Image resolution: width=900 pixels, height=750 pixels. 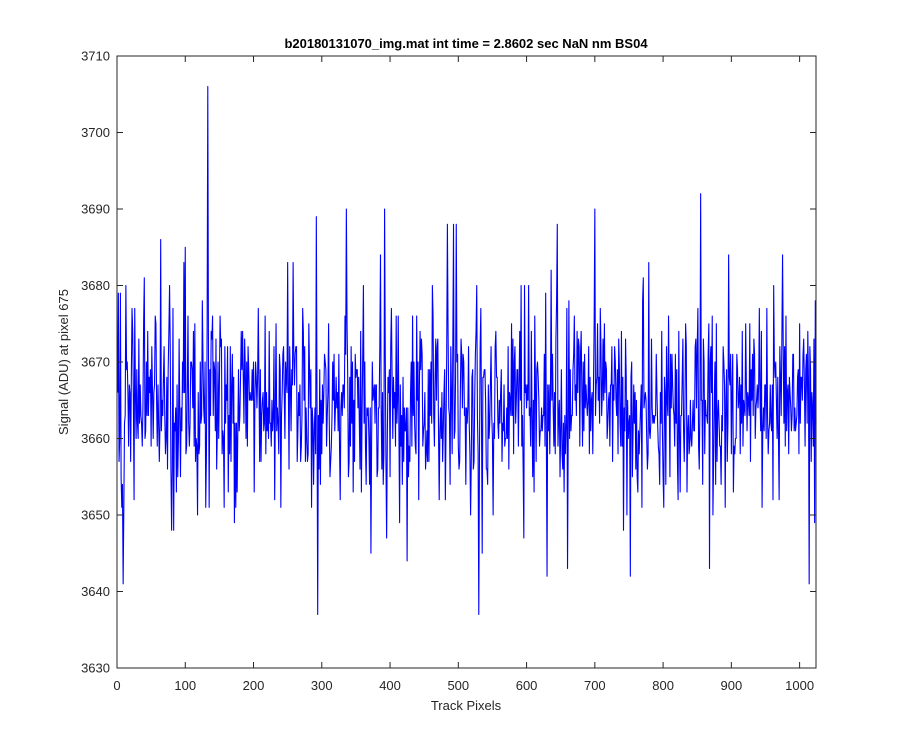 What do you see at coordinates (527, 685) in the screenshot?
I see `x-tick-label: 600` at bounding box center [527, 685].